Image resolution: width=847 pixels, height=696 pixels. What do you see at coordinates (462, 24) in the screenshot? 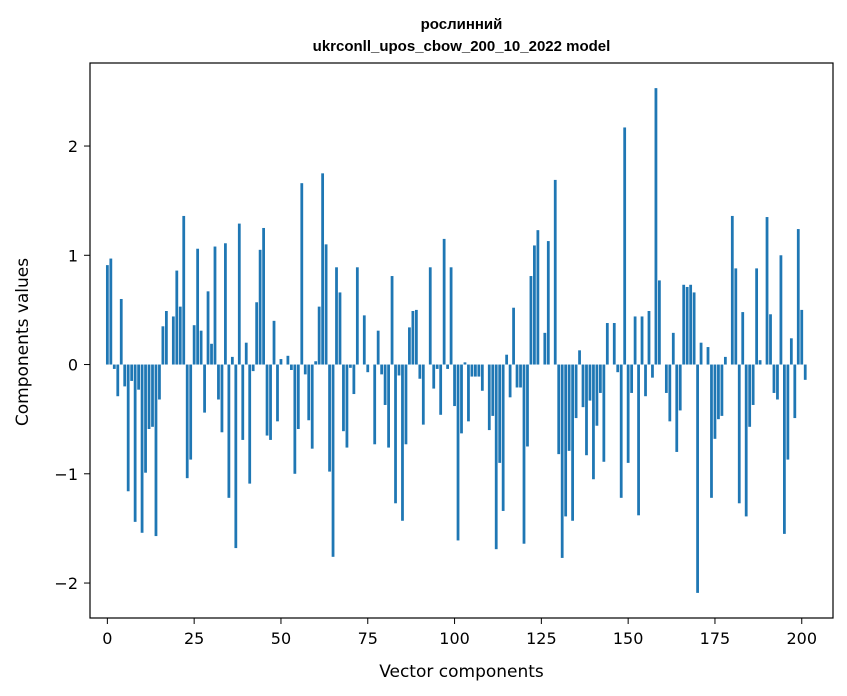
I see `chart-title: рослинний` at bounding box center [462, 24].